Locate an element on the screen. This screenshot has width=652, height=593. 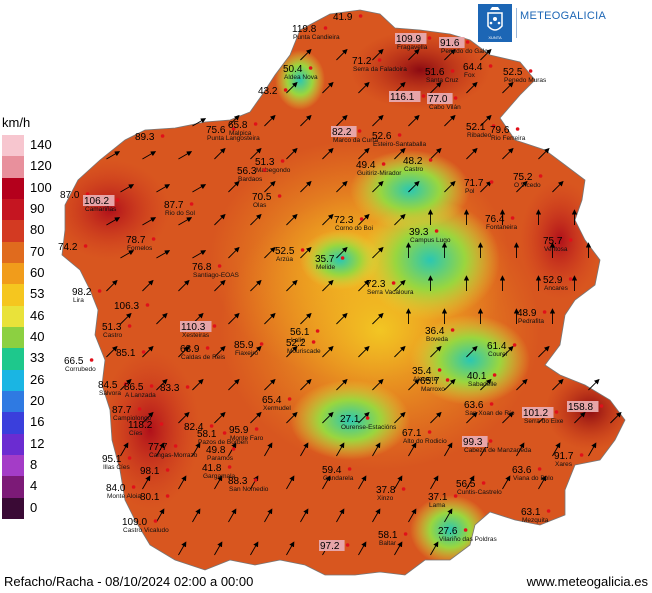
station-marker: 82.4 is located at coordinates (199, 427).